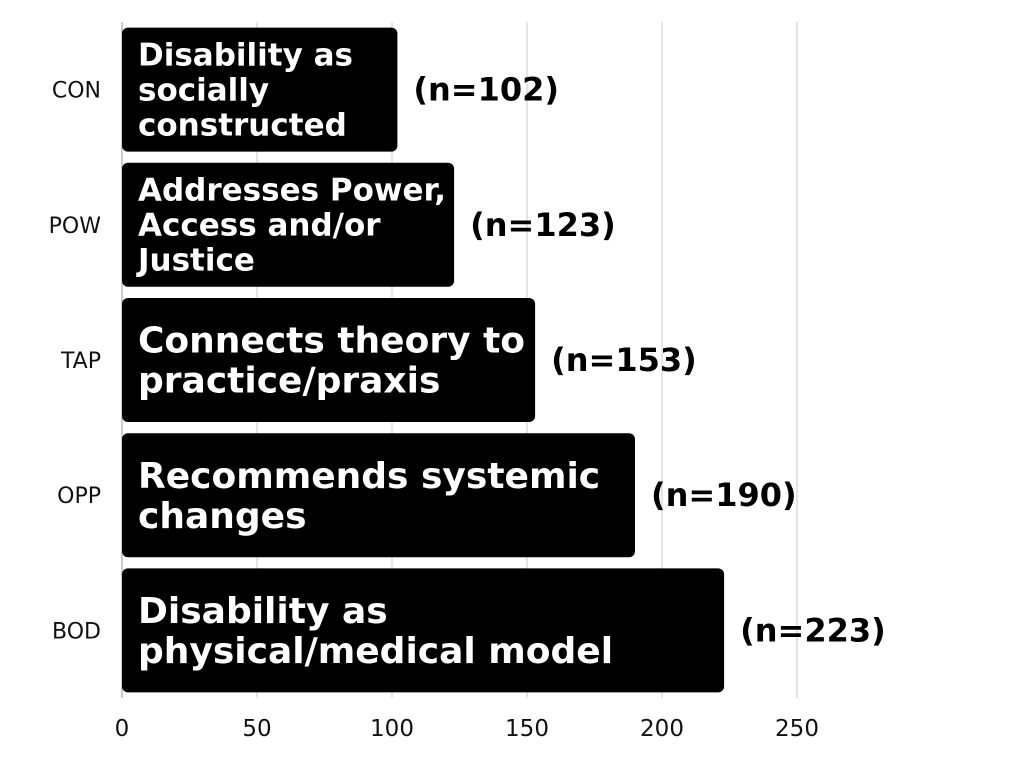  What do you see at coordinates (724, 495) in the screenshot?
I see `count-label-opp: (n=190)` at bounding box center [724, 495].